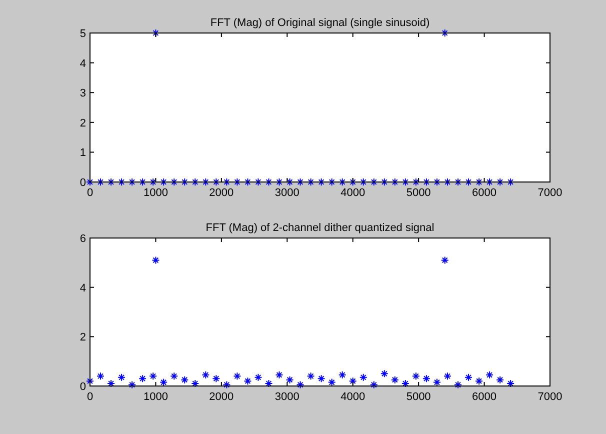 The height and width of the screenshot is (434, 606). Describe the element at coordinates (320, 23) in the screenshot. I see `chart-title: FFT (Mag) of Original signal (single sinusoid)` at that location.